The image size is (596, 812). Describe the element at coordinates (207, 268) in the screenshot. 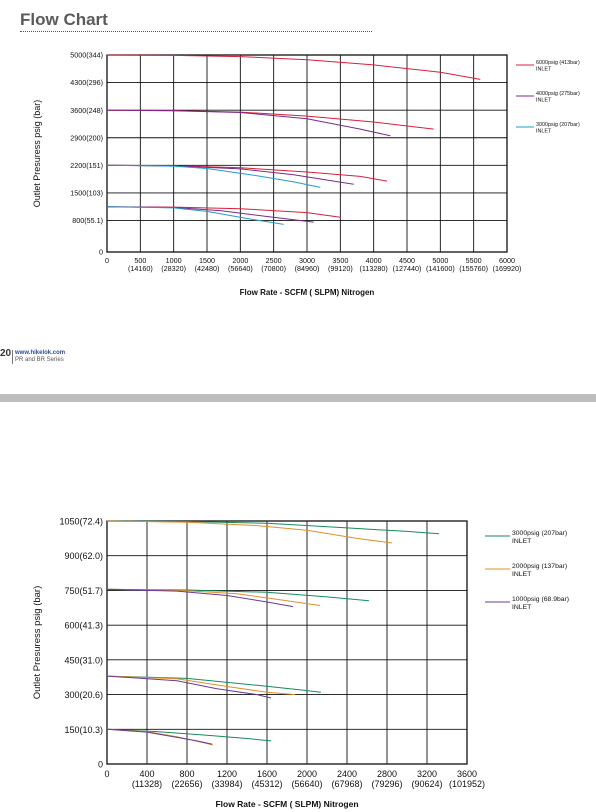

I see `x-tick-sublabel: (42480)` at that location.